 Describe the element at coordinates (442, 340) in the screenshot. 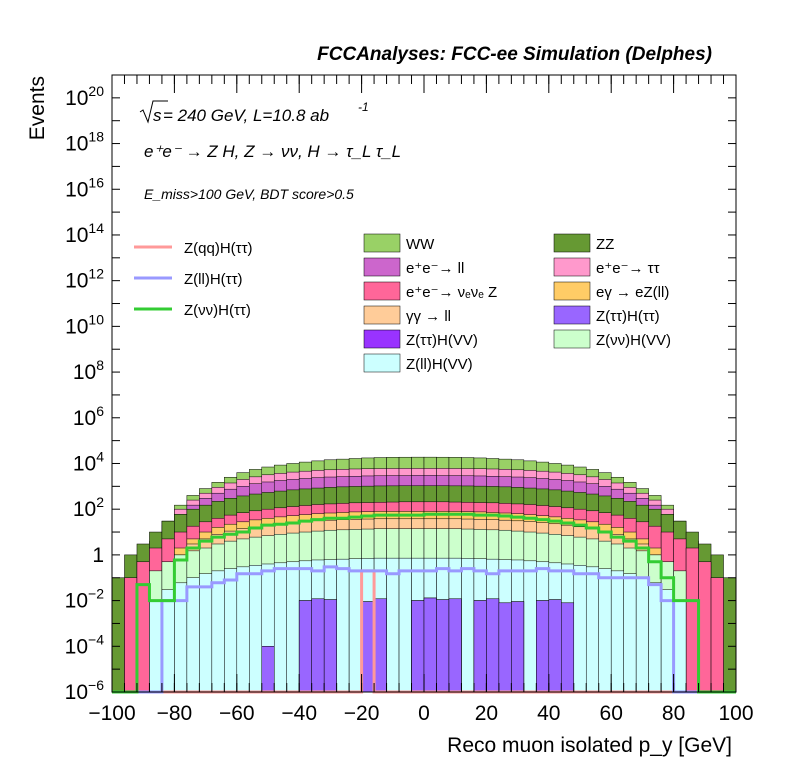

I see `legend-label: Z(ττ)H(VV)` at that location.